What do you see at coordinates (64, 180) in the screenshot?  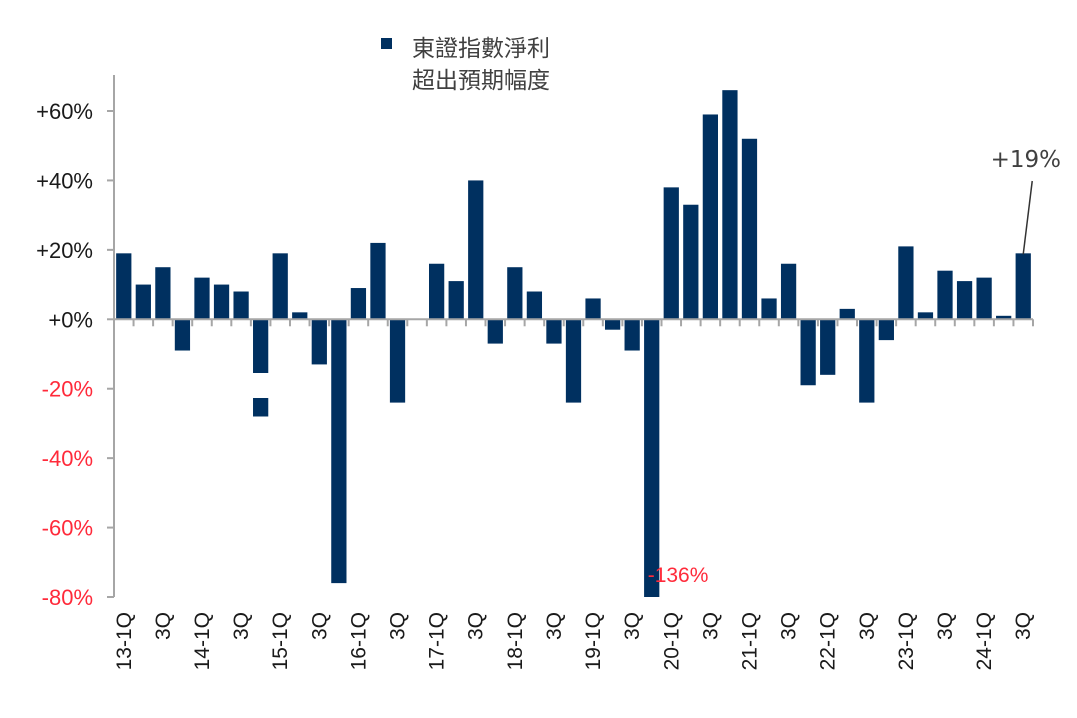 I see `y-tick-label: +40%` at bounding box center [64, 180].